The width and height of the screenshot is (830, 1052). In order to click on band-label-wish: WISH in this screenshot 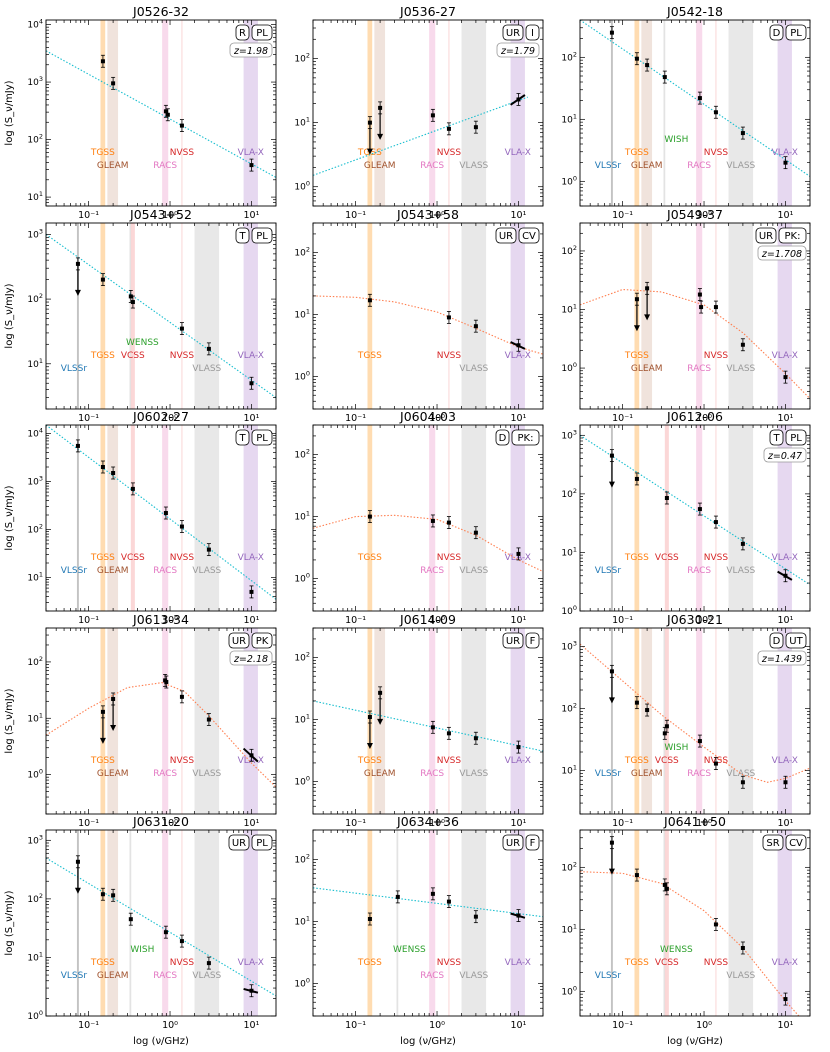, I will do `click(142, 950)`.